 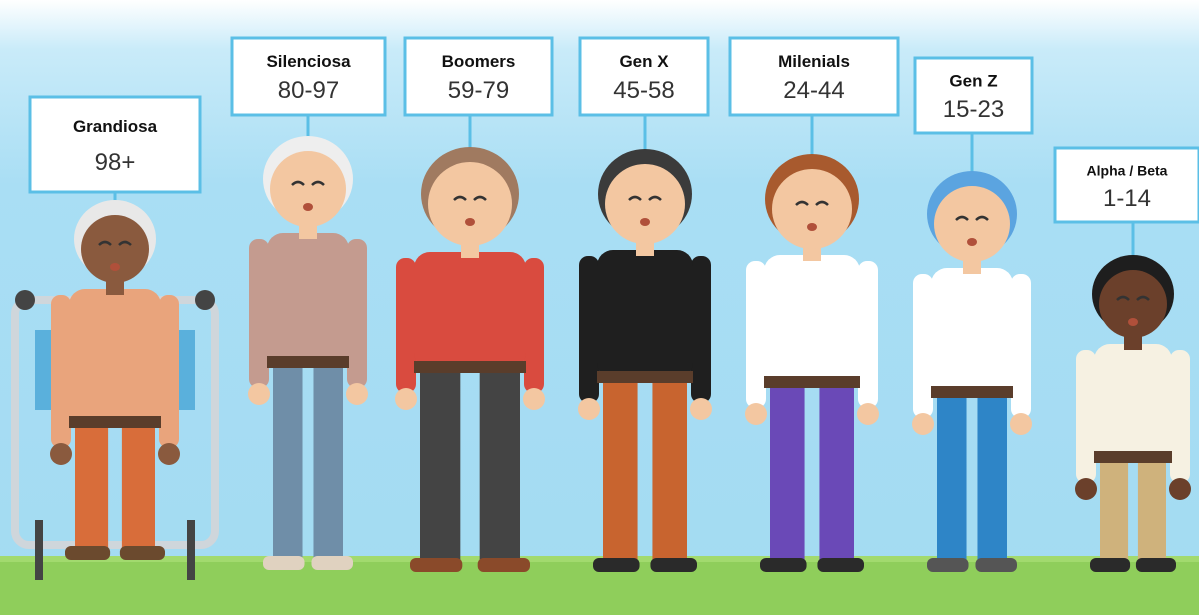 I want to click on age-range: 15-23, so click(x=973, y=109).